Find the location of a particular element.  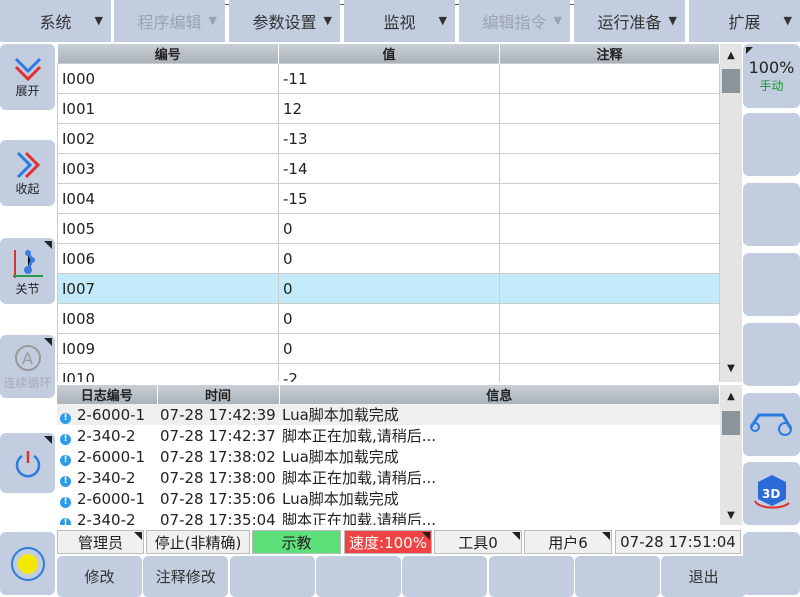

speed-mode-button: 100% 手动 is located at coordinates (771, 76).